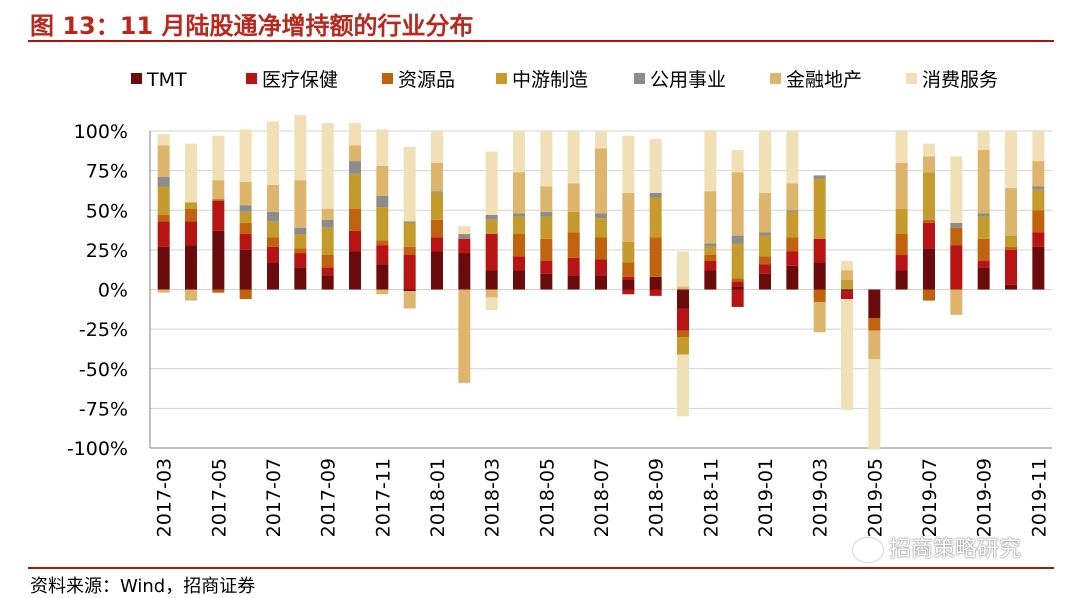 This screenshot has width=1080, height=598. Describe the element at coordinates (657, 497) in the screenshot. I see `x-tick-label: 2018-09` at that location.